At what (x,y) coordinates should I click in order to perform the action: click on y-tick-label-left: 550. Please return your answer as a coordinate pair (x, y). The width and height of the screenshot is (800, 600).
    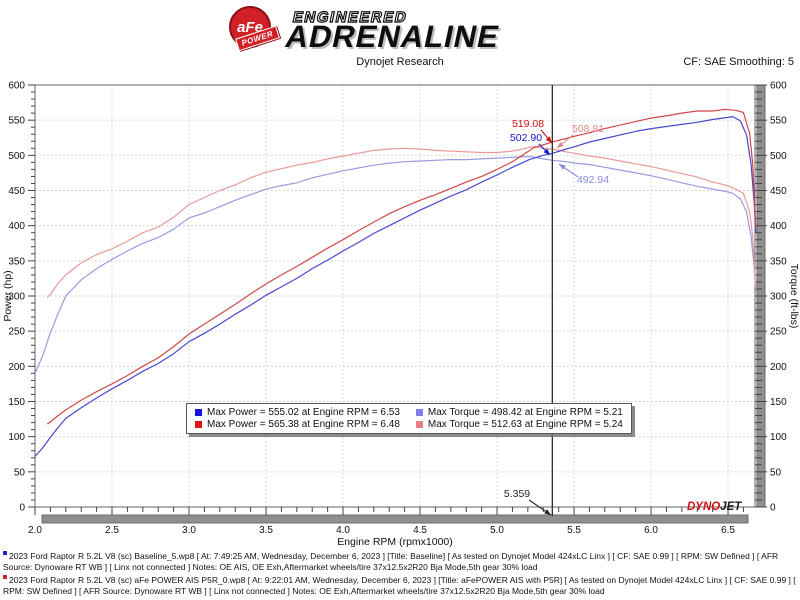
    Looking at the image, I should click on (16, 121).